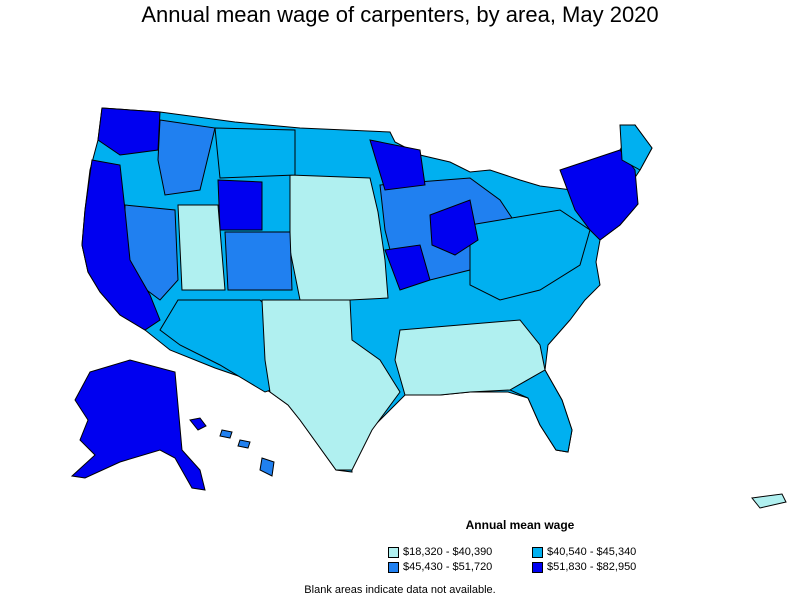 Image resolution: width=800 pixels, height=600 pixels. I want to click on region-wyoming, so click(240, 205).